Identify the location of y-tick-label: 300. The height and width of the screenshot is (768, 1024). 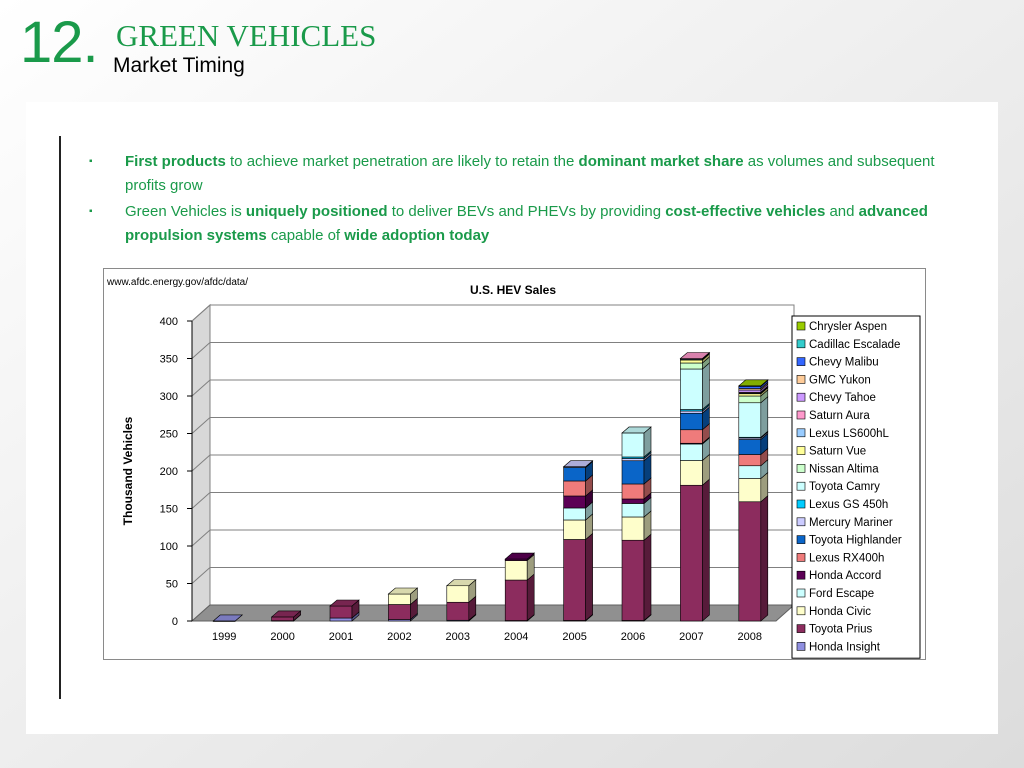
(169, 397).